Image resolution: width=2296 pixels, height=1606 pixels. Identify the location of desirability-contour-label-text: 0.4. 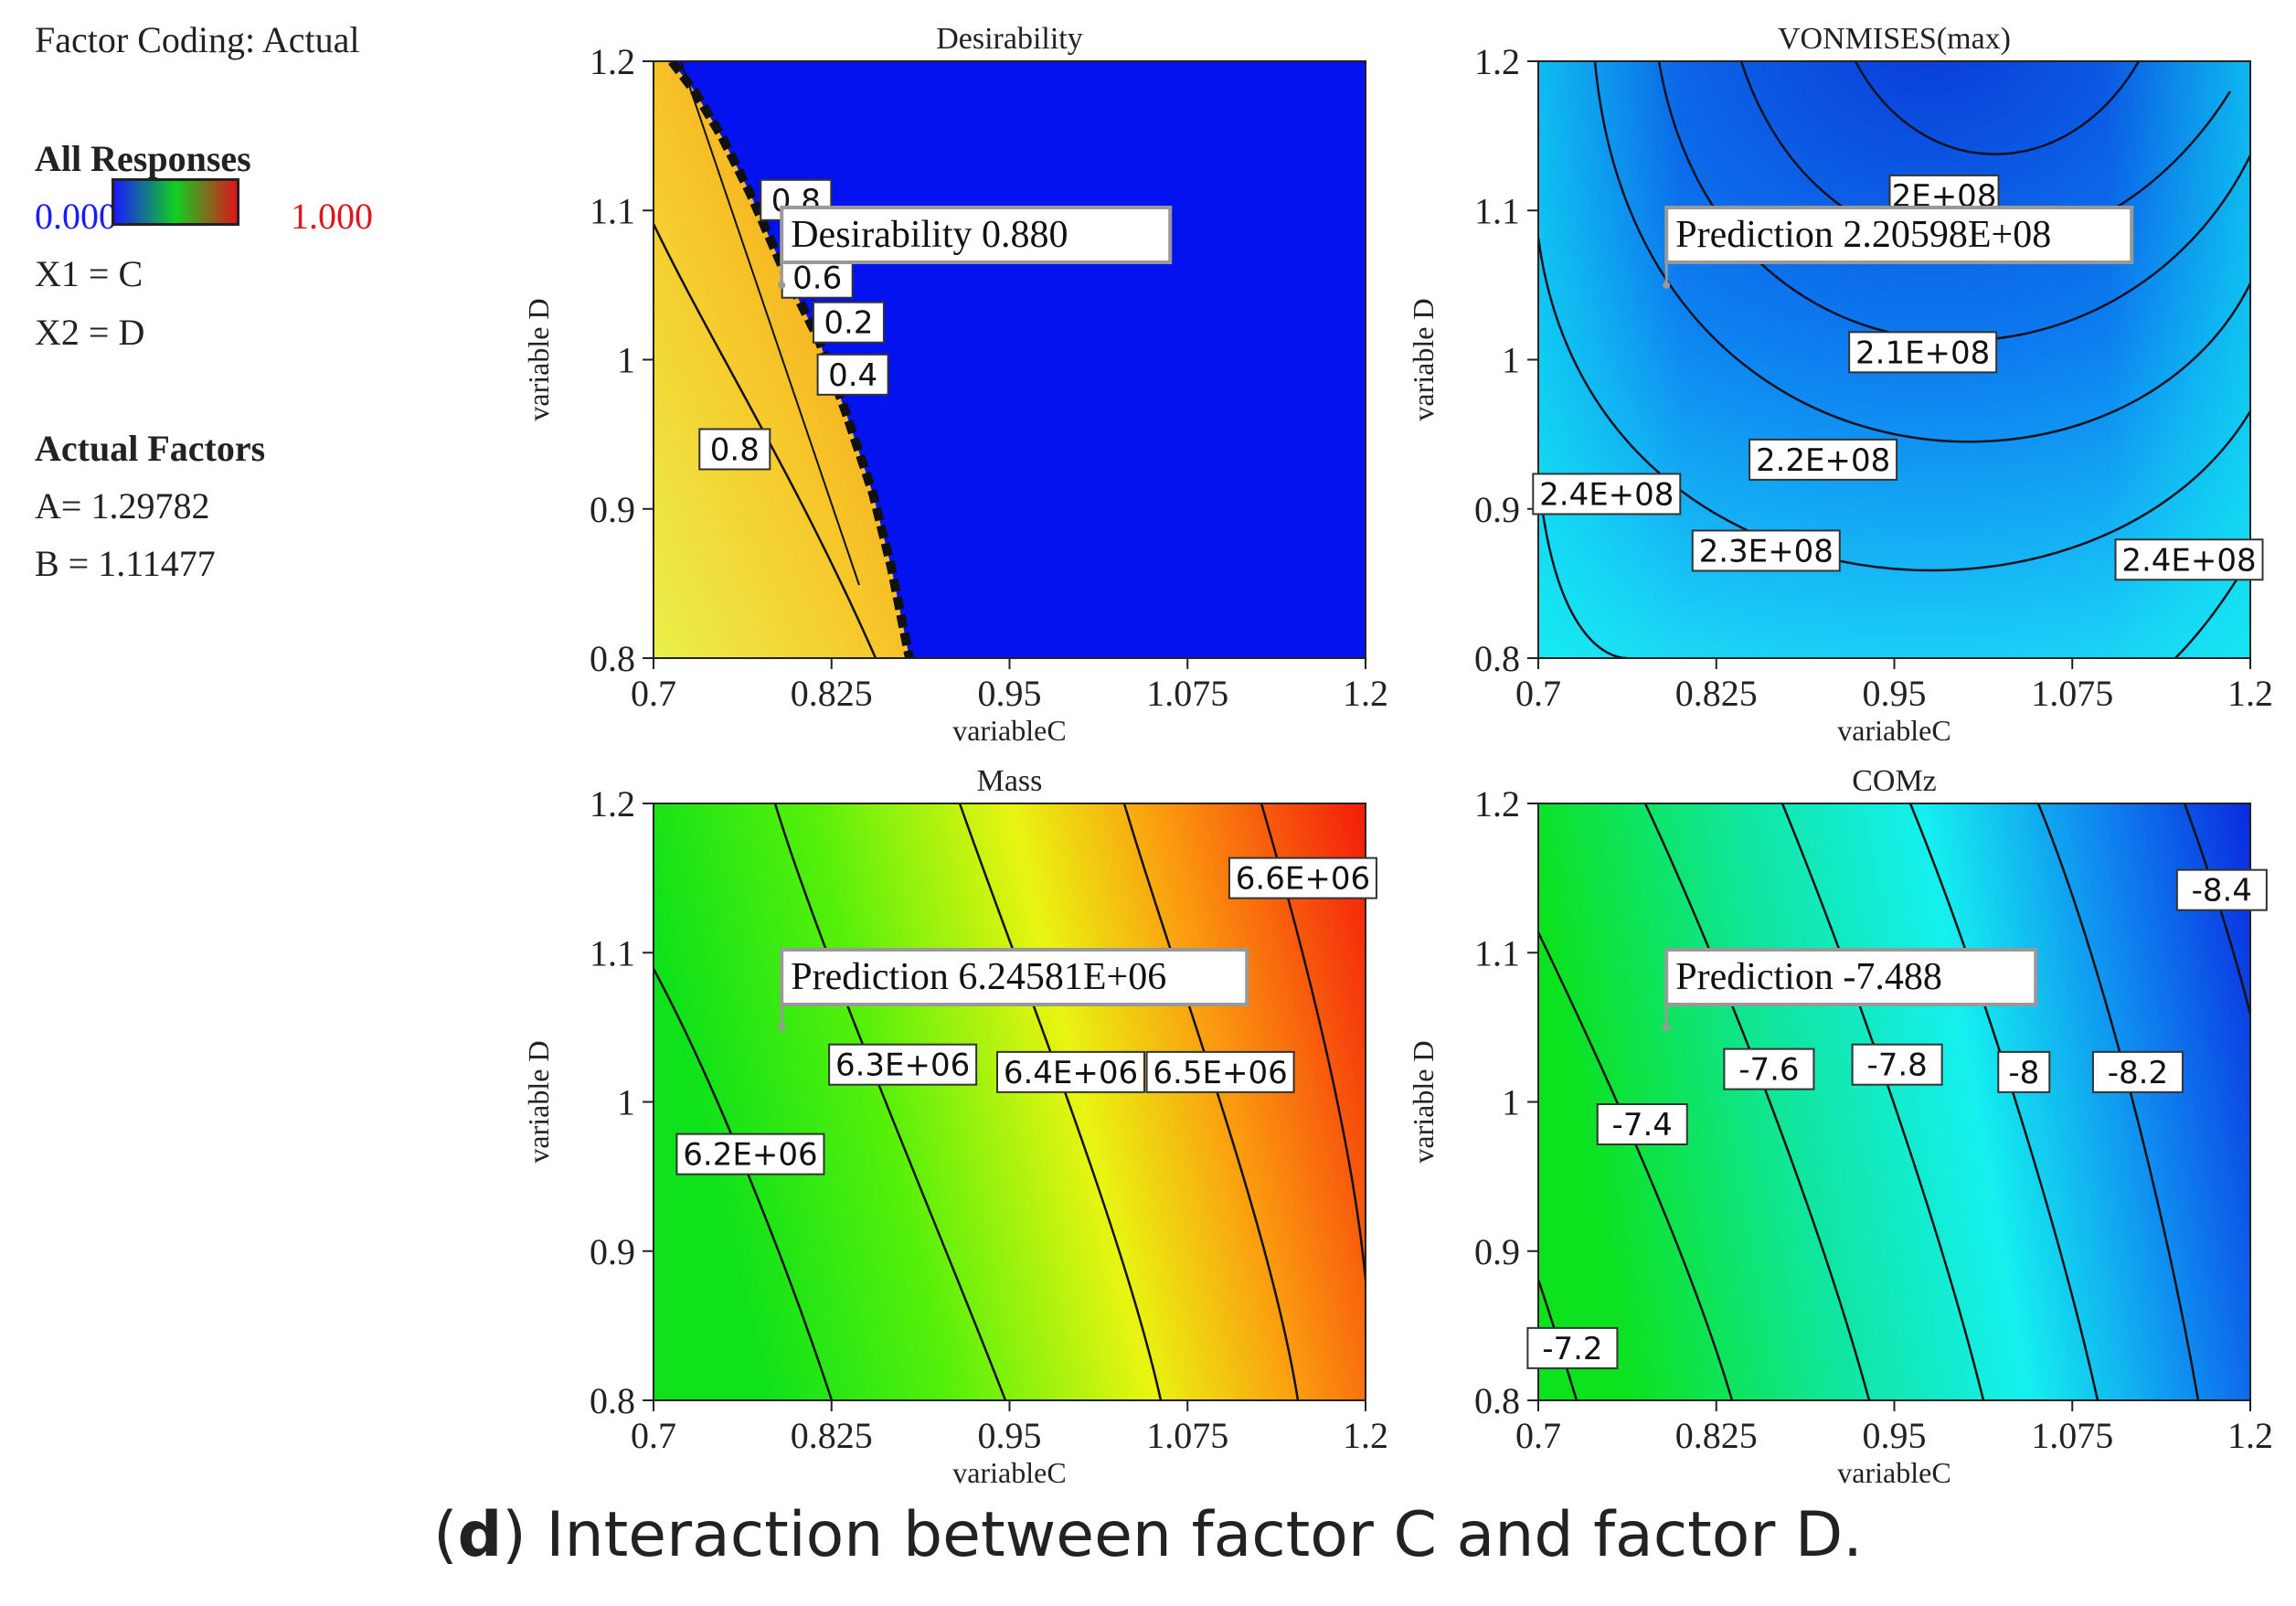
(852, 375).